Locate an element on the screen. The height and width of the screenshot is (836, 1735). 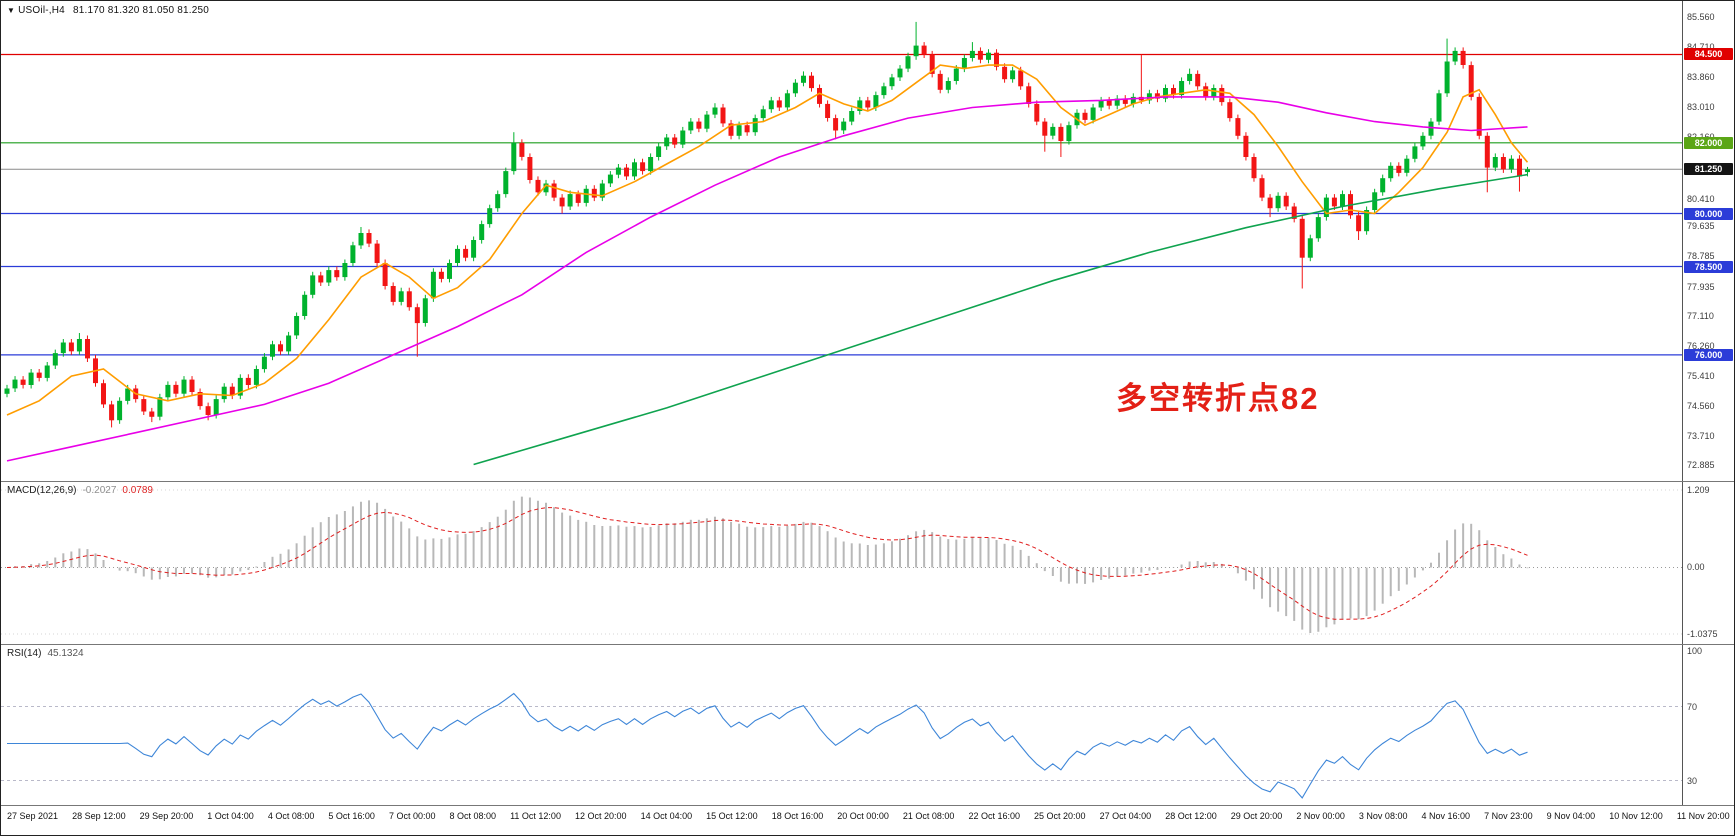
price-tick: 76.260 is located at coordinates (1701, 345).